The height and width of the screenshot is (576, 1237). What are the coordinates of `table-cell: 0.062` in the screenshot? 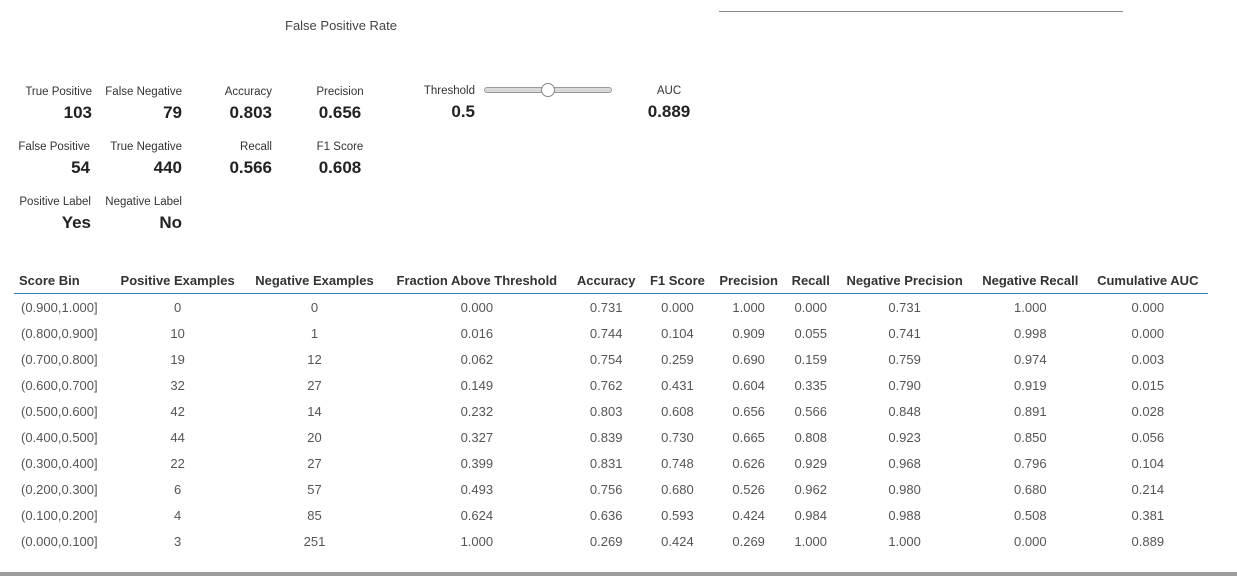 It's located at (477, 359).